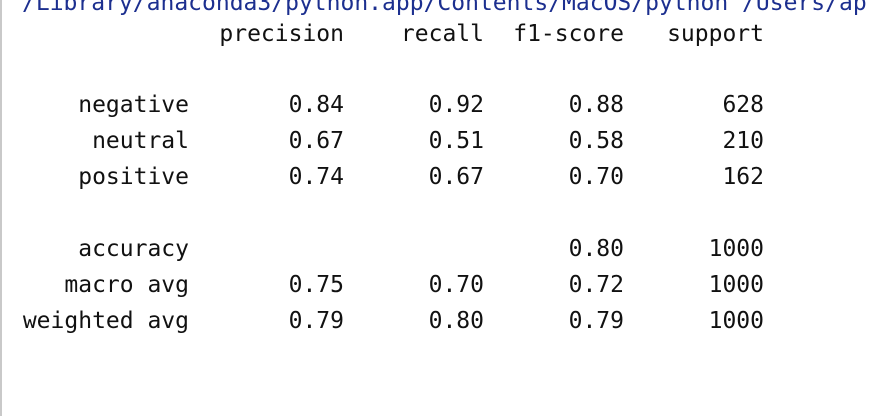  Describe the element at coordinates (281, 34) in the screenshot. I see `header-precision: precision` at that location.